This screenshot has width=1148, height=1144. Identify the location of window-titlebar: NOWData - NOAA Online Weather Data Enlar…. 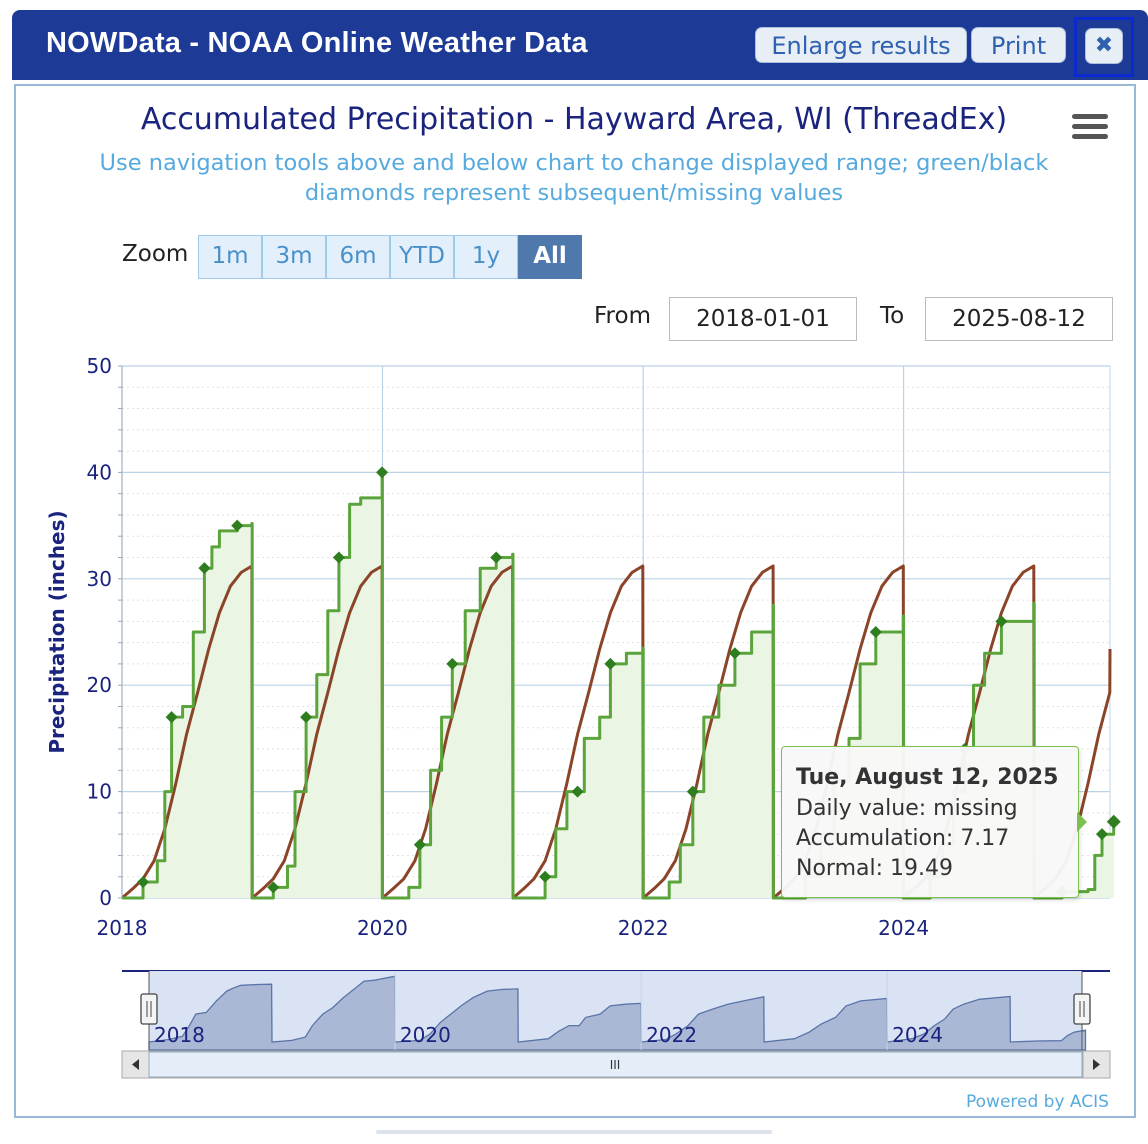
(580, 45).